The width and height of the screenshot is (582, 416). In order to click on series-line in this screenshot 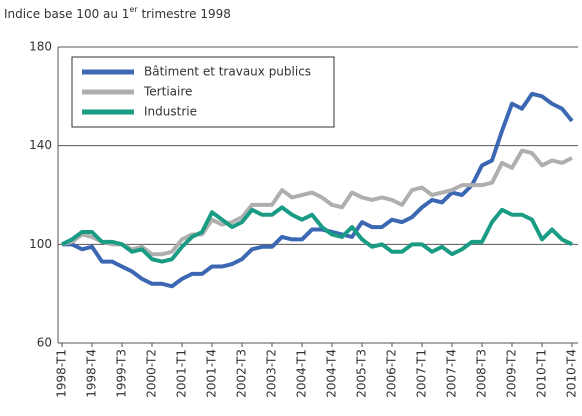, I will do `click(317, 234)`.